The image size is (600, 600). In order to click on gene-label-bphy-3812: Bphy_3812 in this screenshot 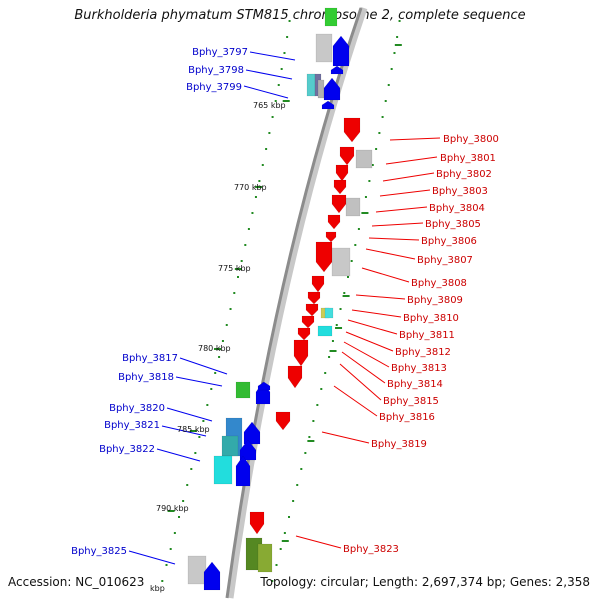, I will do `click(423, 352)`.